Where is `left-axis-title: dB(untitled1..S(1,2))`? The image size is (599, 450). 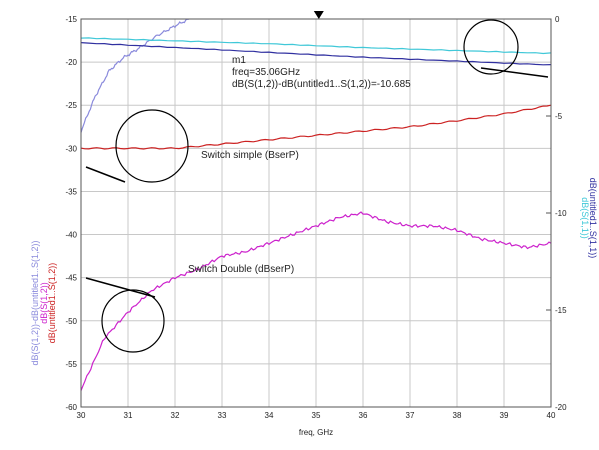
left-axis-title: dB(untitled1..S(1,2)) is located at coordinates (52, 303).